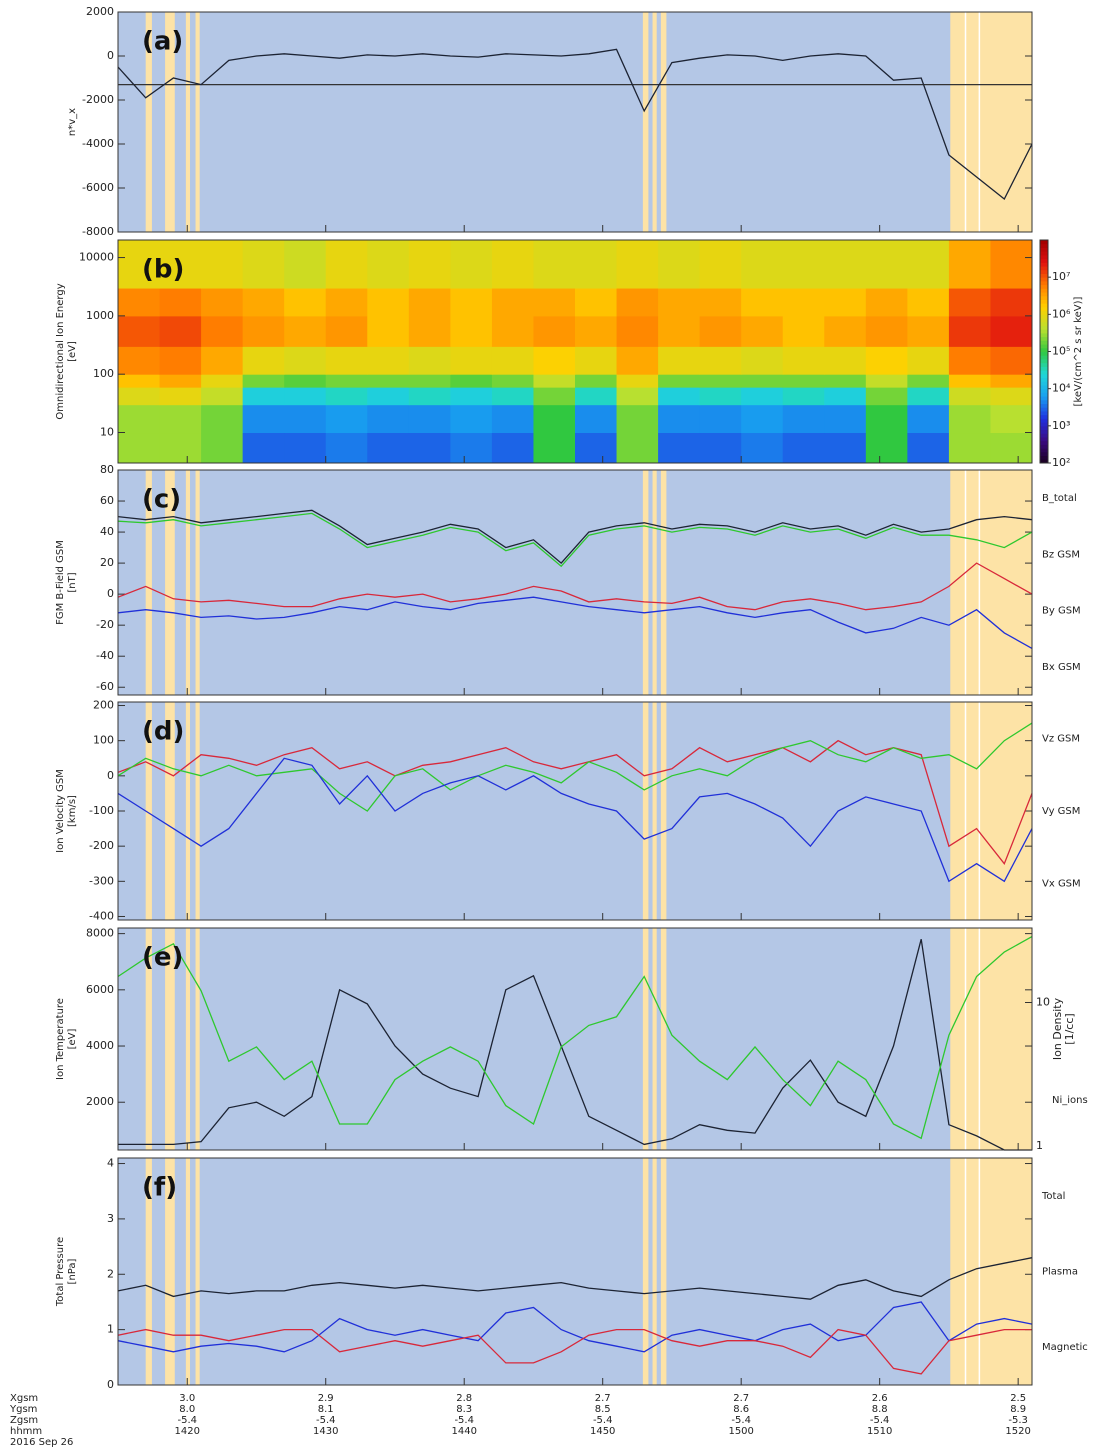  What do you see at coordinates (110, 55) in the screenshot?
I see `y-tick-label: 0` at bounding box center [110, 55].